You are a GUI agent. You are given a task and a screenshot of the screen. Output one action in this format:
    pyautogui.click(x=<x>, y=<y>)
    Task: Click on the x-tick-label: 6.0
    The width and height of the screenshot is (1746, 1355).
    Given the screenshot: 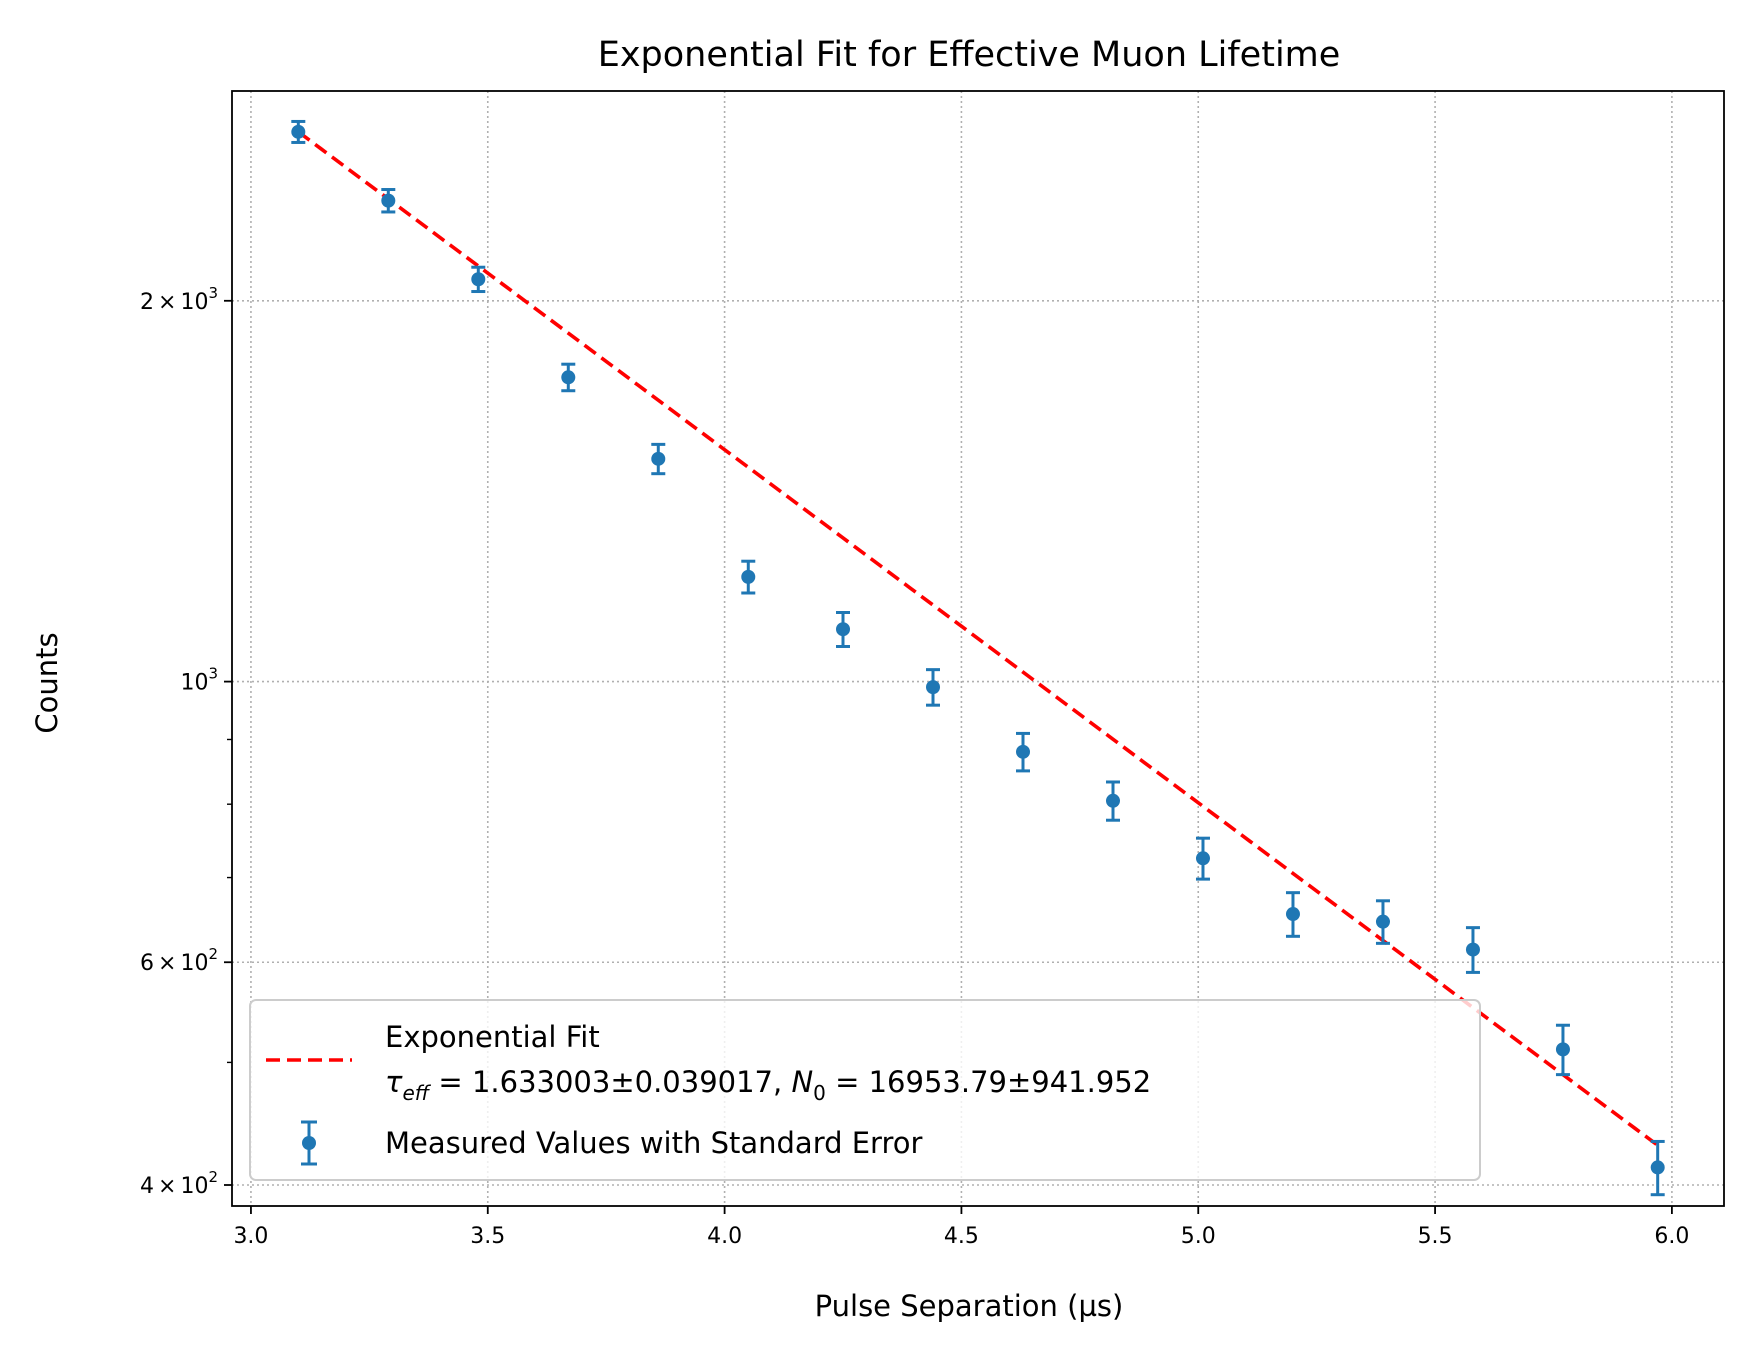 What is the action you would take?
    pyautogui.click(x=1671, y=1236)
    